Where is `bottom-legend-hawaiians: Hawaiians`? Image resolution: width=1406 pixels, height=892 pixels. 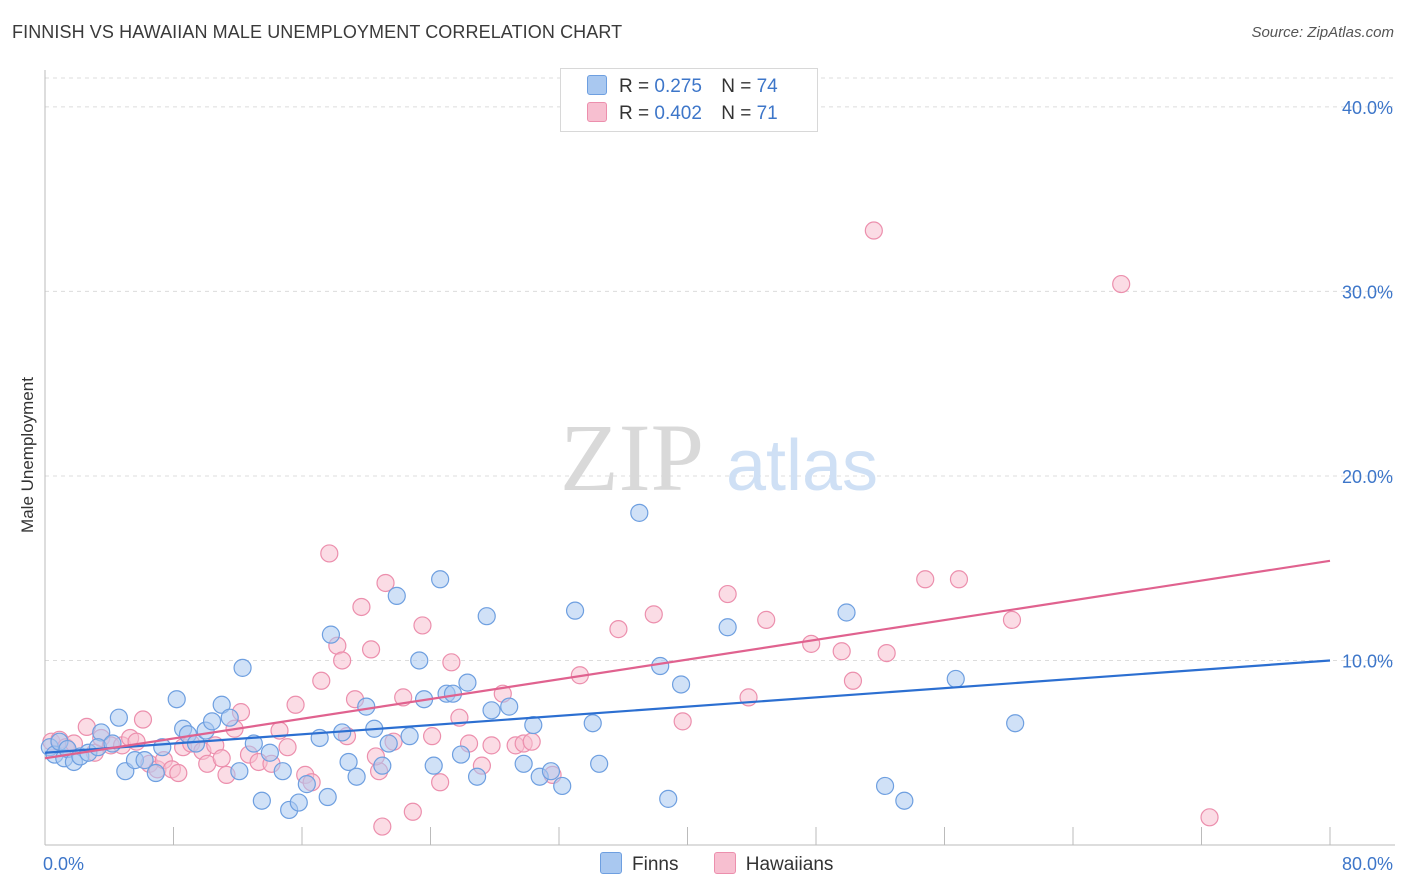 bottom-legend-hawaiians: Hawaiians is located at coordinates (773, 864).